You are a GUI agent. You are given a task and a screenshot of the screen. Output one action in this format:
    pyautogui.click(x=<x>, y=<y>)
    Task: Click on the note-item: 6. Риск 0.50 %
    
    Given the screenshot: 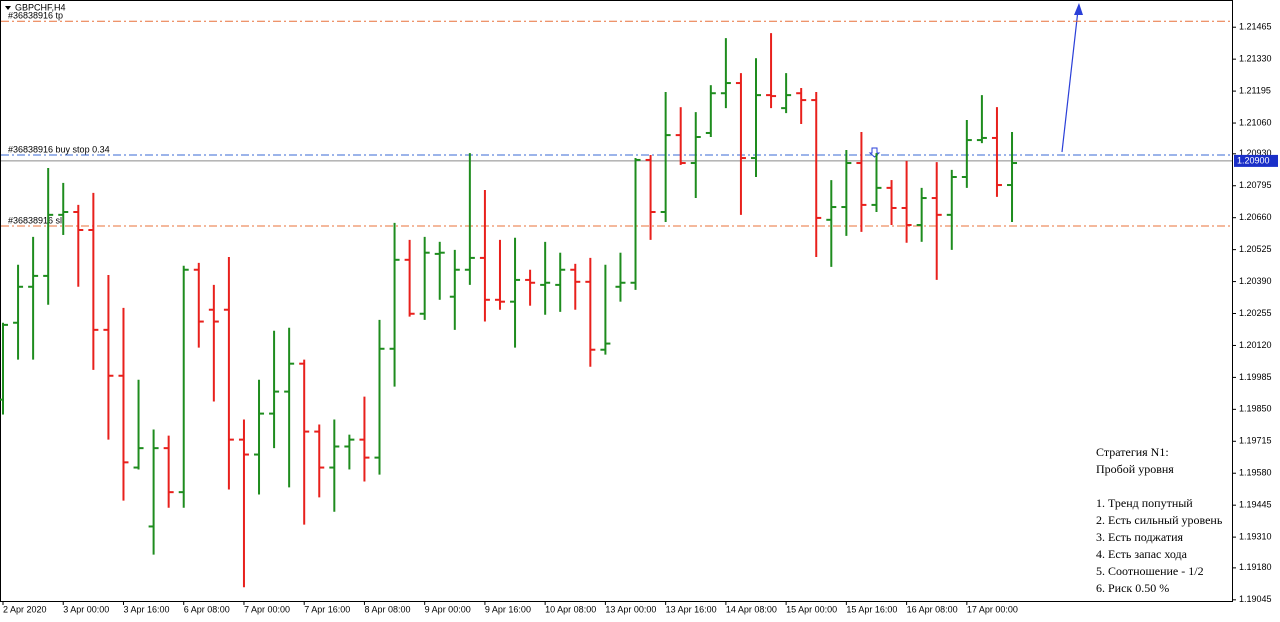 What is the action you would take?
    pyautogui.click(x=1132, y=588)
    